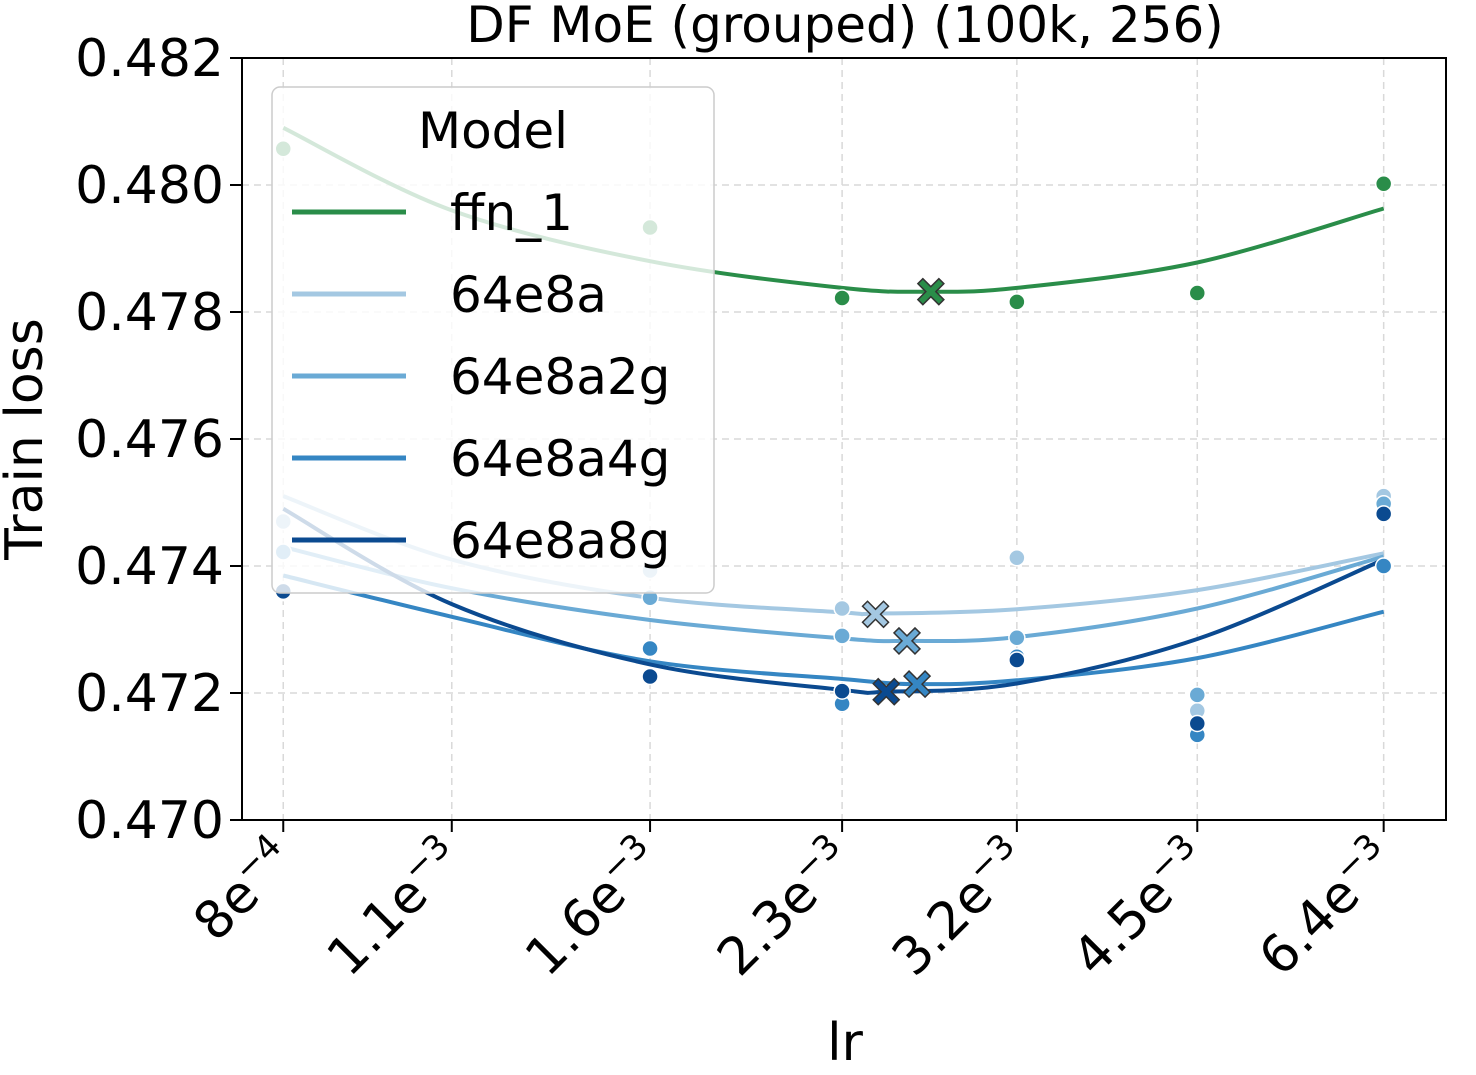 Image resolution: width=1476 pixels, height=1075 pixels. I want to click on fit-curve-64e8a8g, so click(833, 601).